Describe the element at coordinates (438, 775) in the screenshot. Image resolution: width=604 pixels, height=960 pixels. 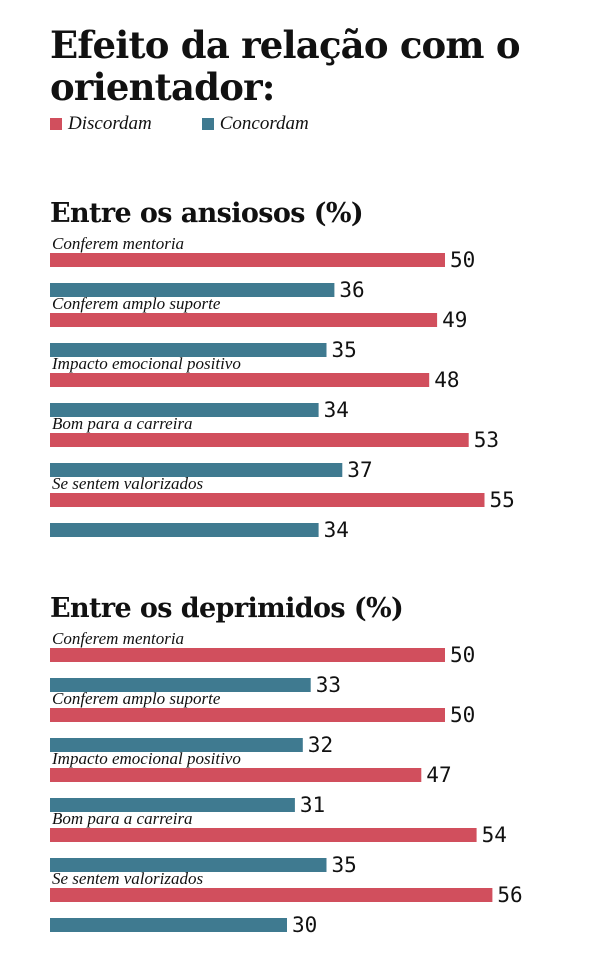
I see `value-label-discordam-impacto-emocional-positivo: 47` at that location.